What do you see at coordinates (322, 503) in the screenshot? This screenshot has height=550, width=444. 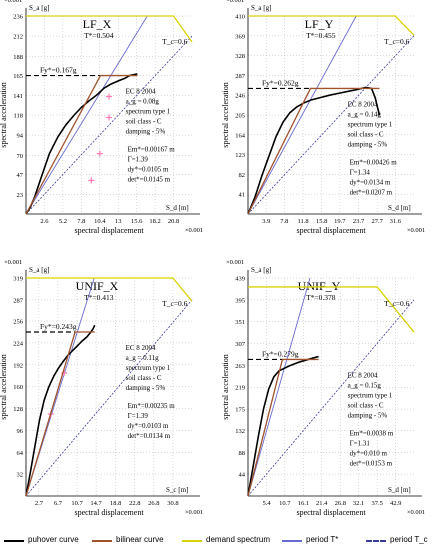 I see `x-tick-label: 21.4` at bounding box center [322, 503].